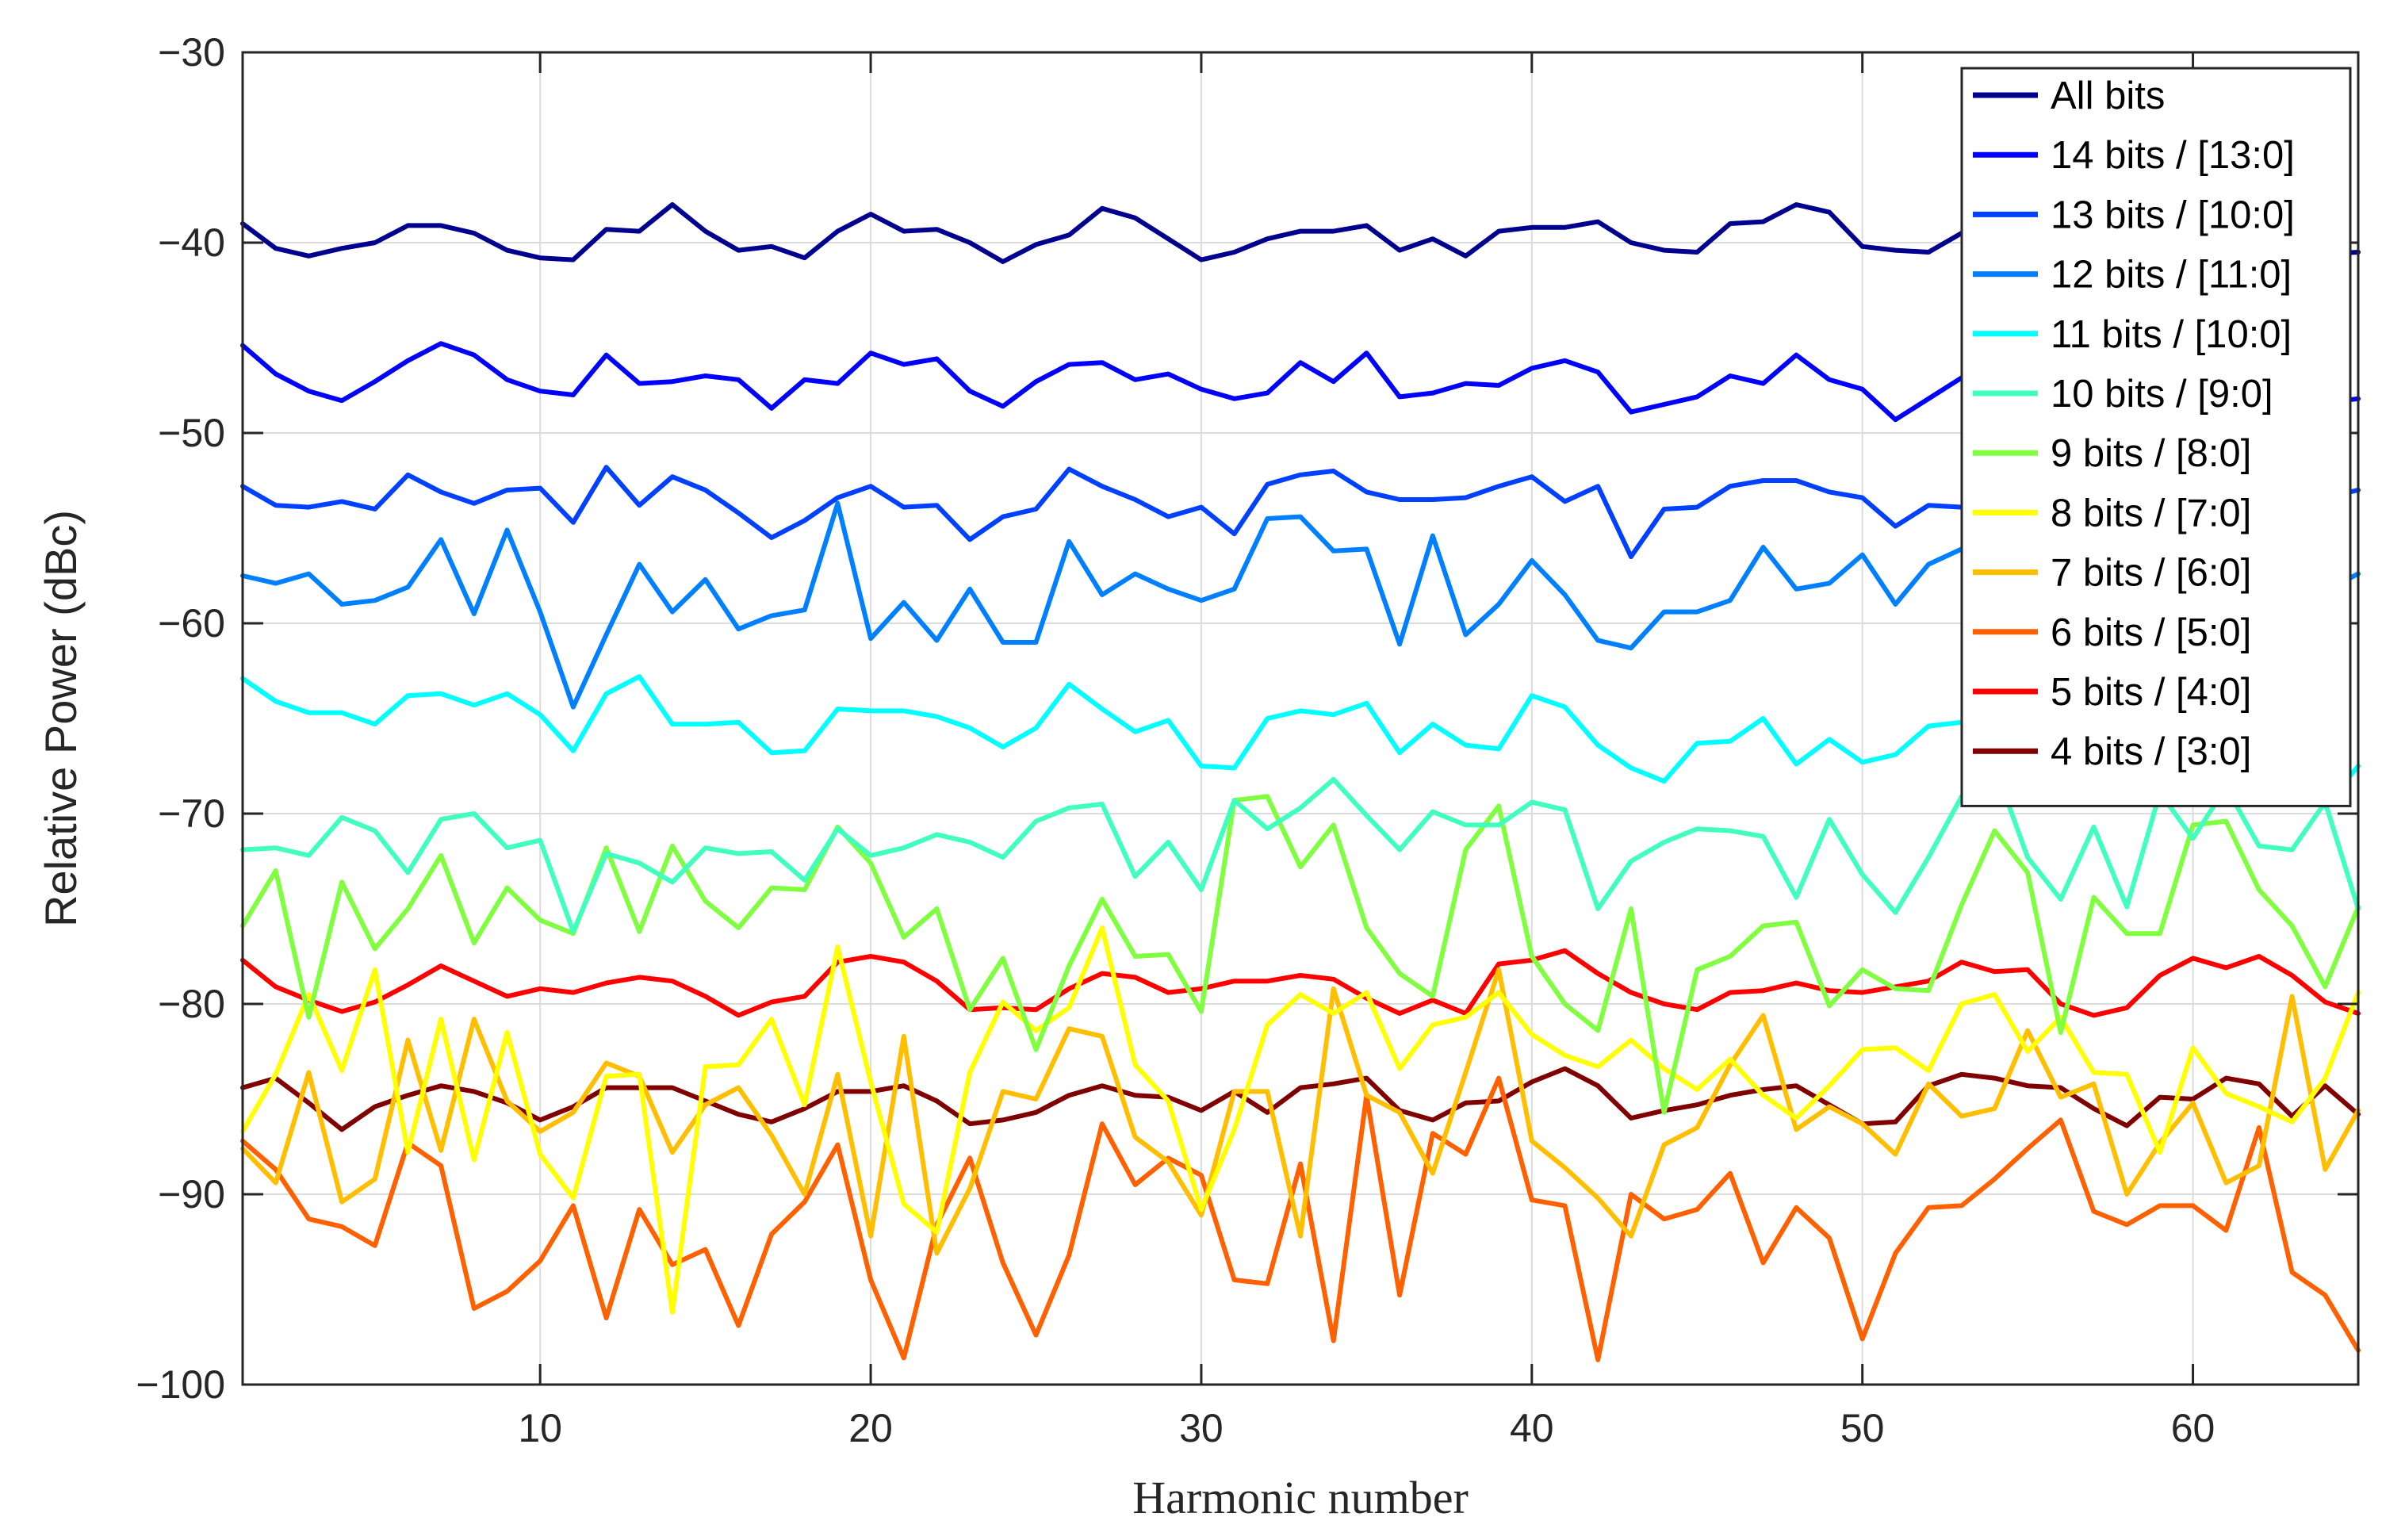  Describe the element at coordinates (2108, 96) in the screenshot. I see `legend-label: All bits` at that location.